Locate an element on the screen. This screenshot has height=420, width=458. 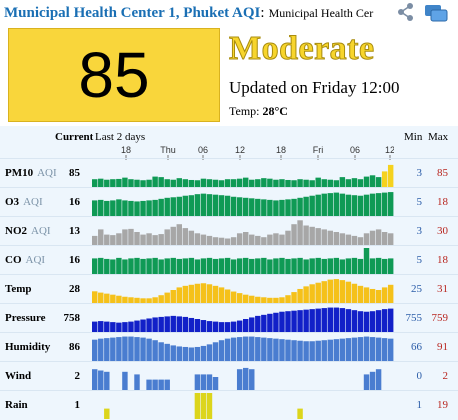
temp-value: 28°C is located at coordinates (275, 111).